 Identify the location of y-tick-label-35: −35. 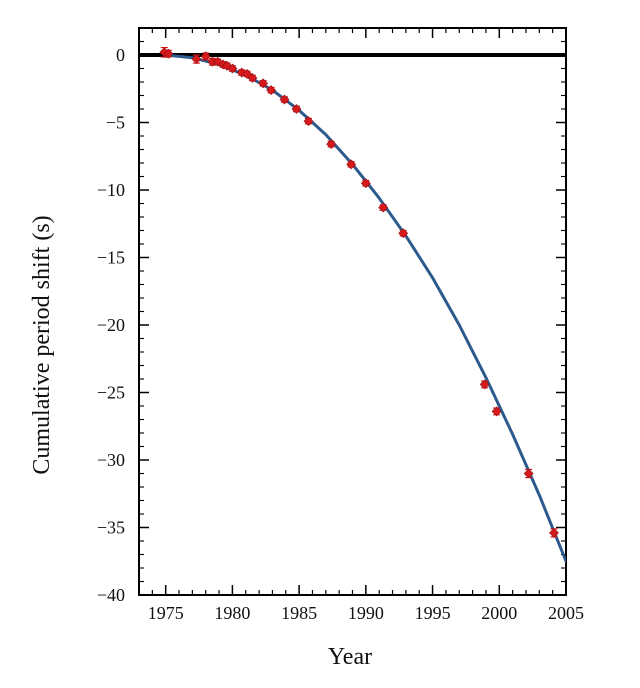
(111, 528).